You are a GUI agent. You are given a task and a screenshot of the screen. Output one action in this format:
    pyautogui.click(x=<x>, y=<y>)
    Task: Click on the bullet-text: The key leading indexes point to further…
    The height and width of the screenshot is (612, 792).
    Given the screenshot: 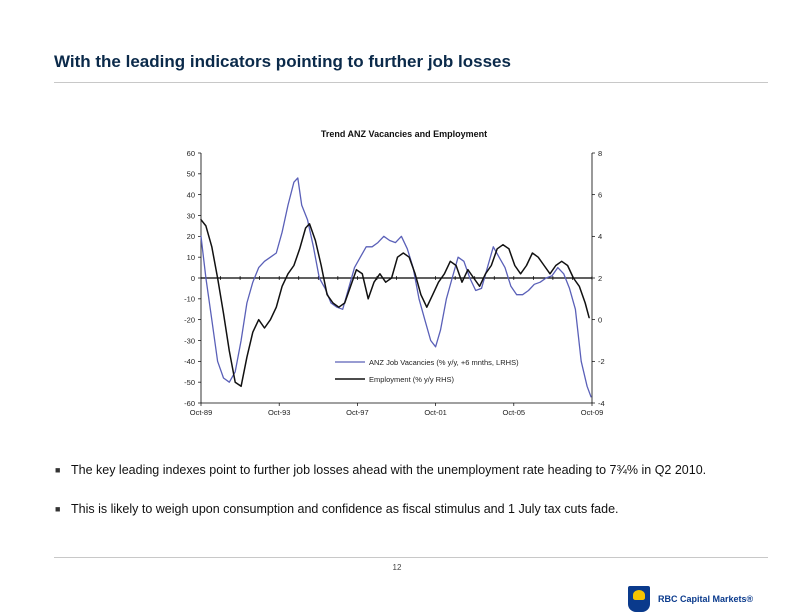 What is the action you would take?
    pyautogui.click(x=389, y=470)
    